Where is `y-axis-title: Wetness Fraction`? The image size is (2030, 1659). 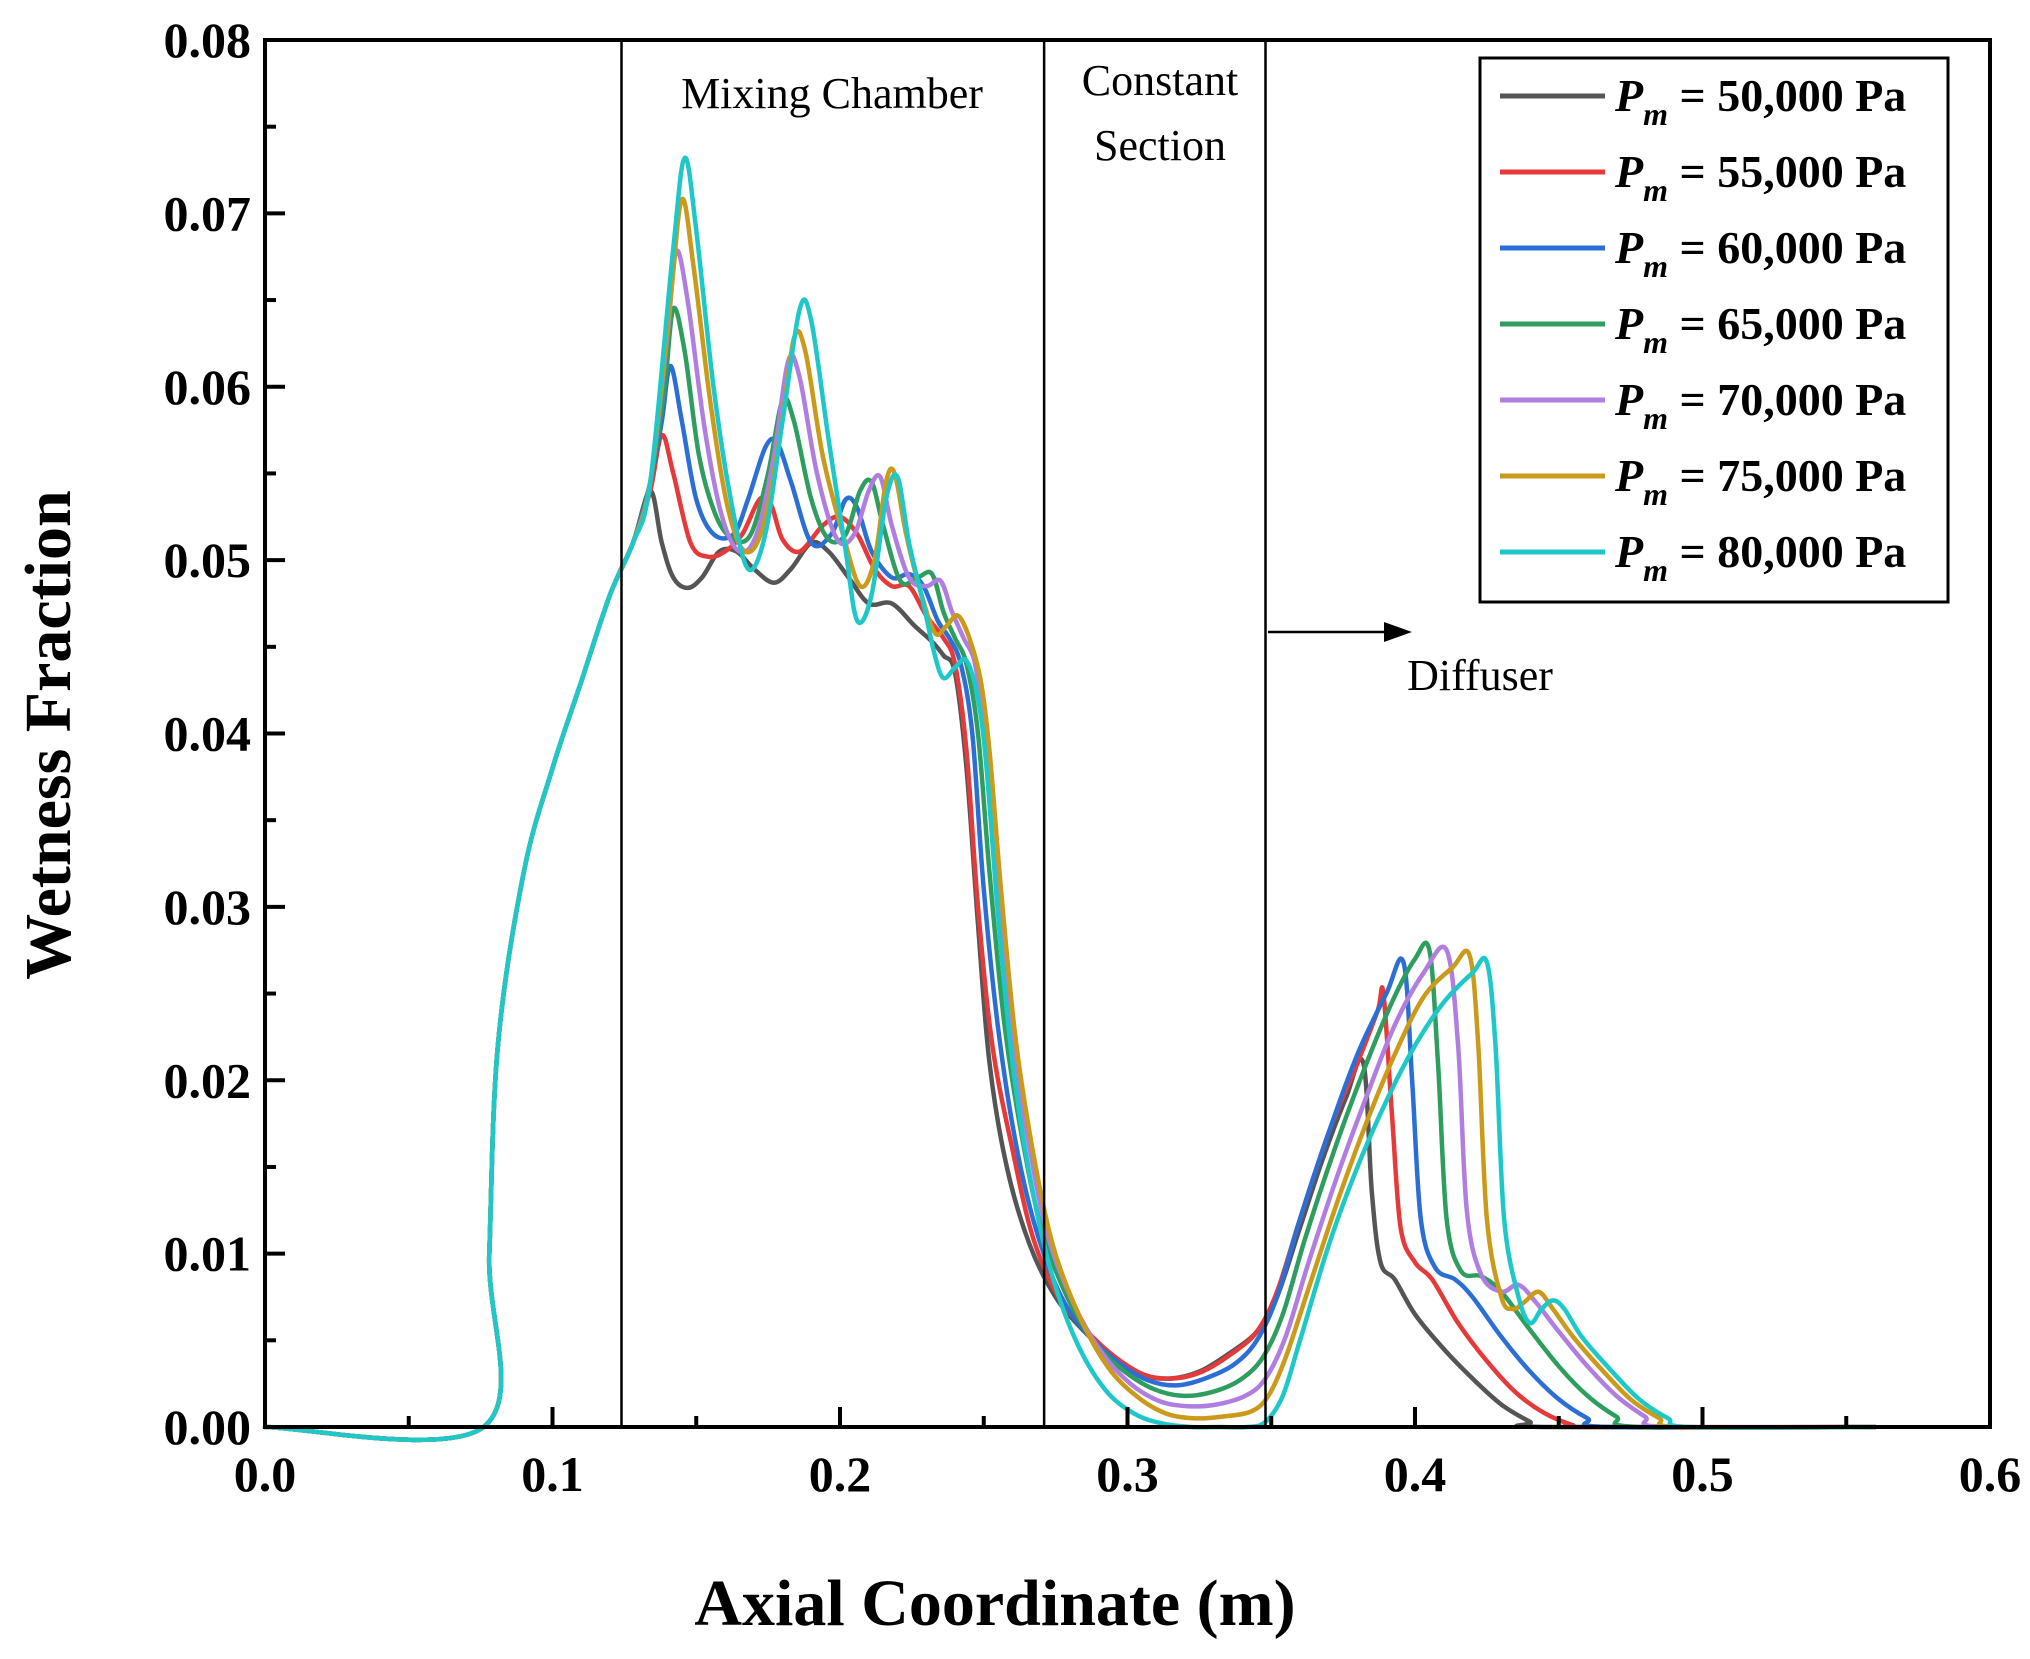
y-axis-title: Wetness Fraction is located at coordinates (48, 734).